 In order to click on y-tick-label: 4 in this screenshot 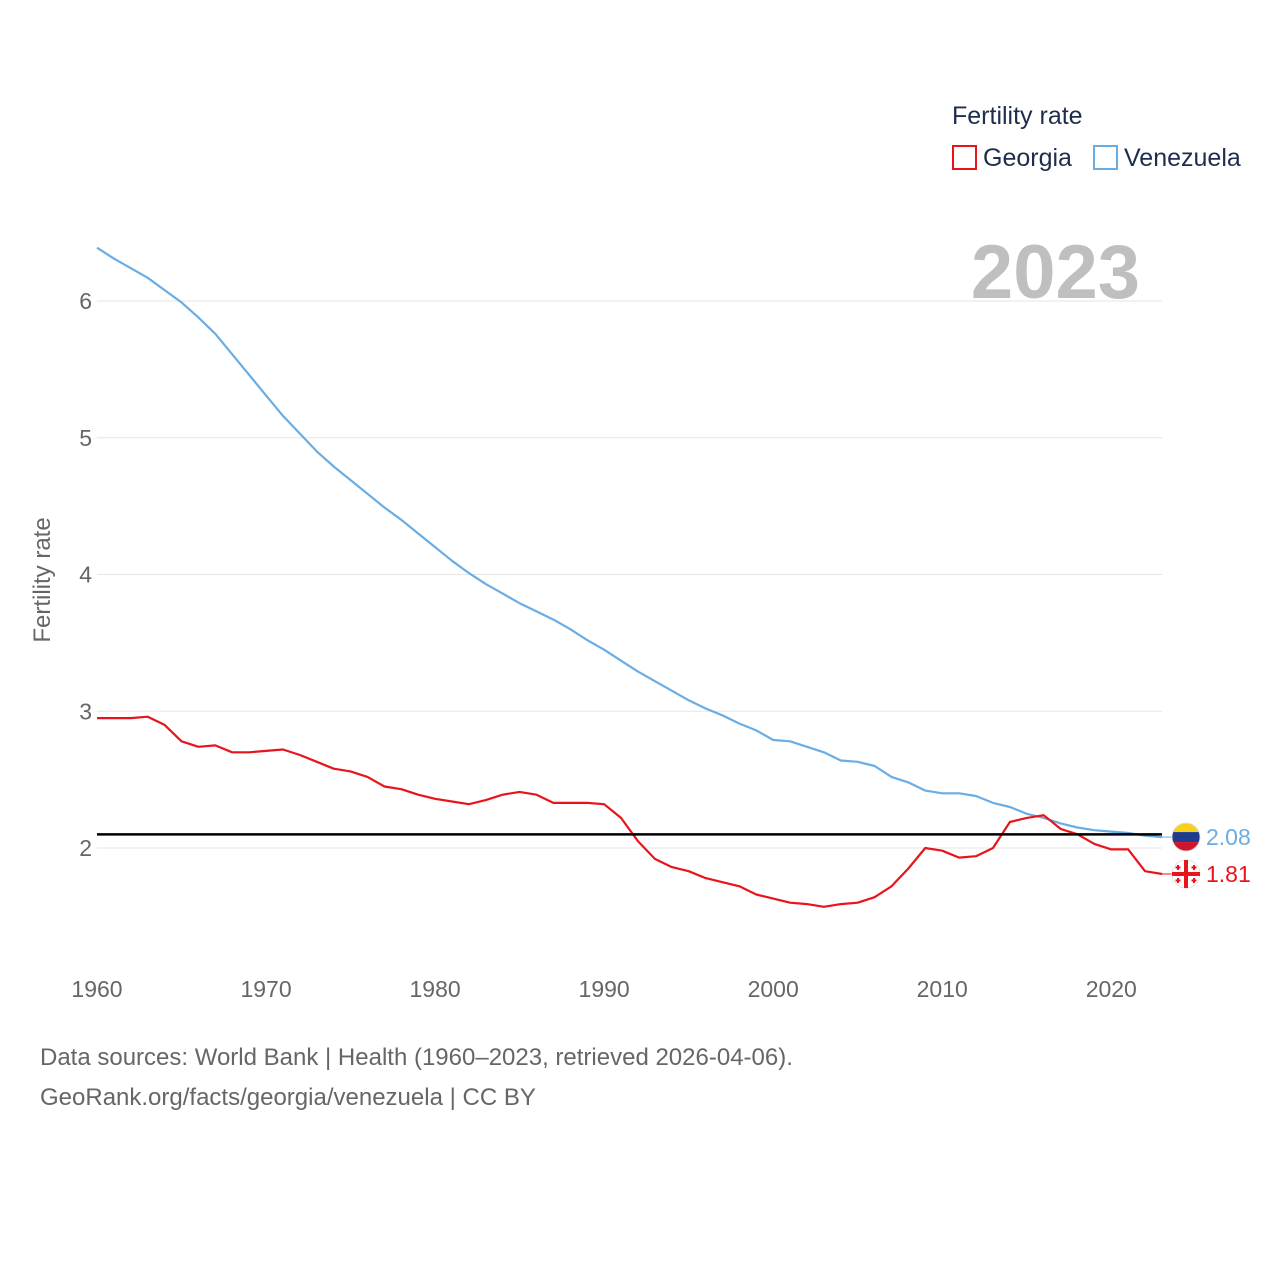, I will do `click(85, 575)`.